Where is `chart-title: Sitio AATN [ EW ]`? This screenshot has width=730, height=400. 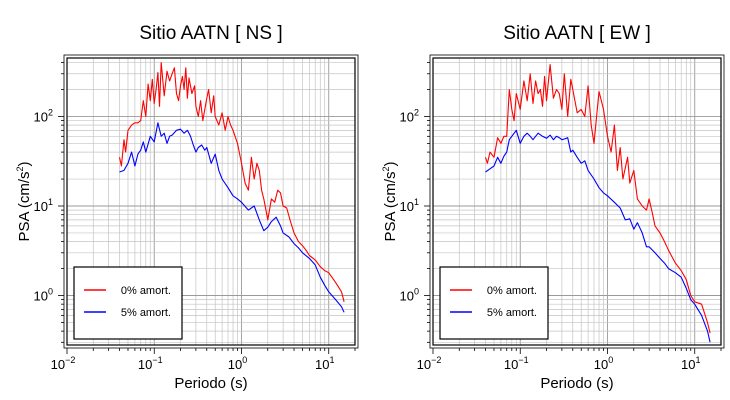
chart-title: Sitio AATN [ EW ] is located at coordinates (576, 33).